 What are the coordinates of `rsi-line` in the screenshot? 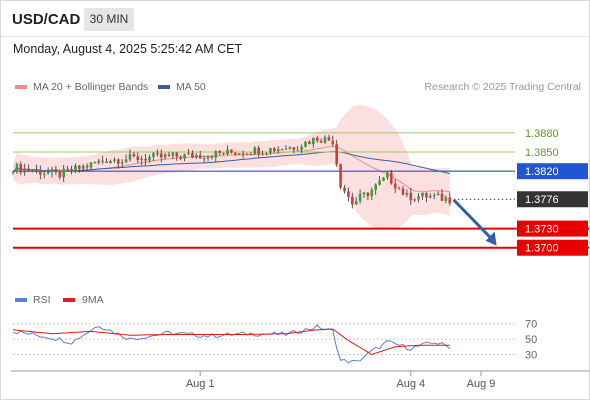 It's located at (231, 344).